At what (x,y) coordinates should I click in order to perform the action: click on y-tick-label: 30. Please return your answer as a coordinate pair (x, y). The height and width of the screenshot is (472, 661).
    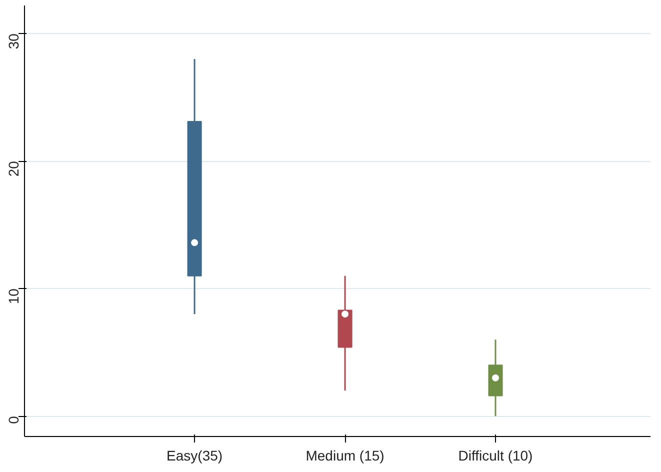
    Looking at the image, I should click on (14, 41).